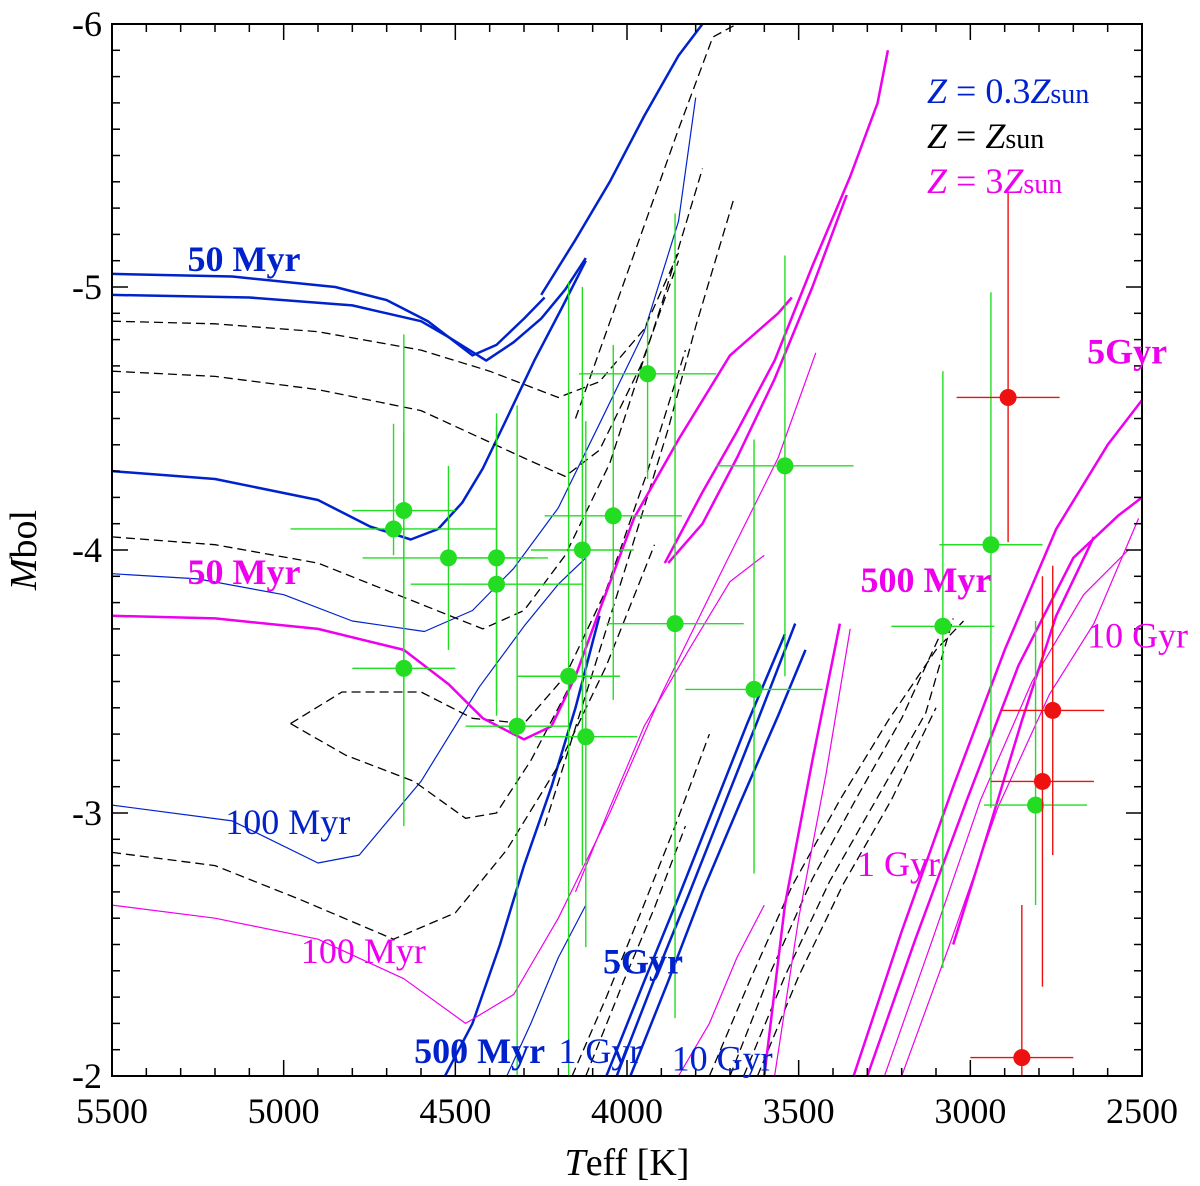 Image resolution: width=1200 pixels, height=1186 pixels. What do you see at coordinates (1137, 635) in the screenshot?
I see `isochrone-label-11: 10 Gyr` at bounding box center [1137, 635].